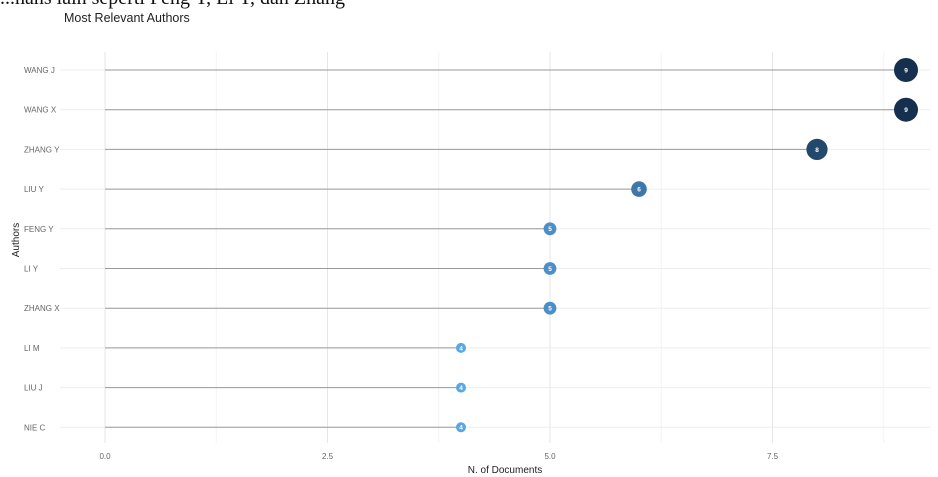 This screenshot has width=938, height=477. What do you see at coordinates (127, 18) in the screenshot?
I see `chart-title: Most Relevant Authors` at bounding box center [127, 18].